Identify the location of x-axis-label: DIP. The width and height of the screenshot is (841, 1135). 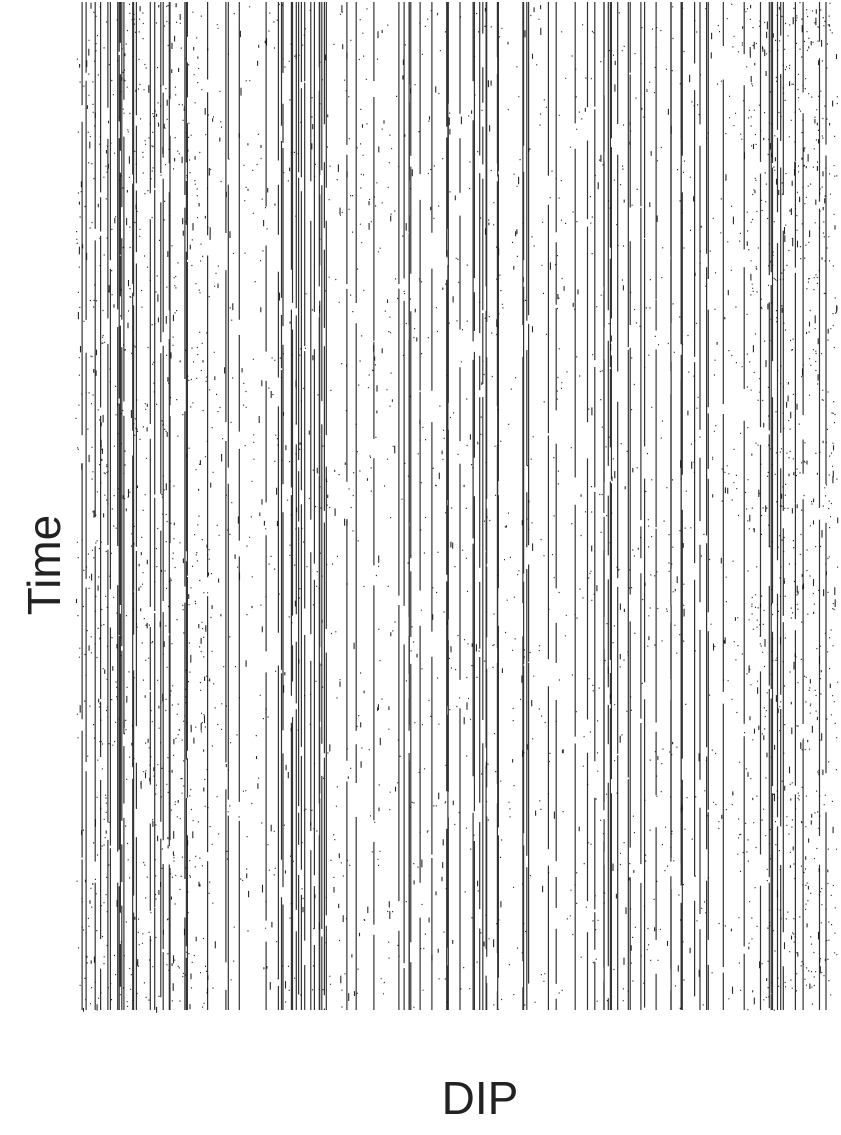
(480, 1098).